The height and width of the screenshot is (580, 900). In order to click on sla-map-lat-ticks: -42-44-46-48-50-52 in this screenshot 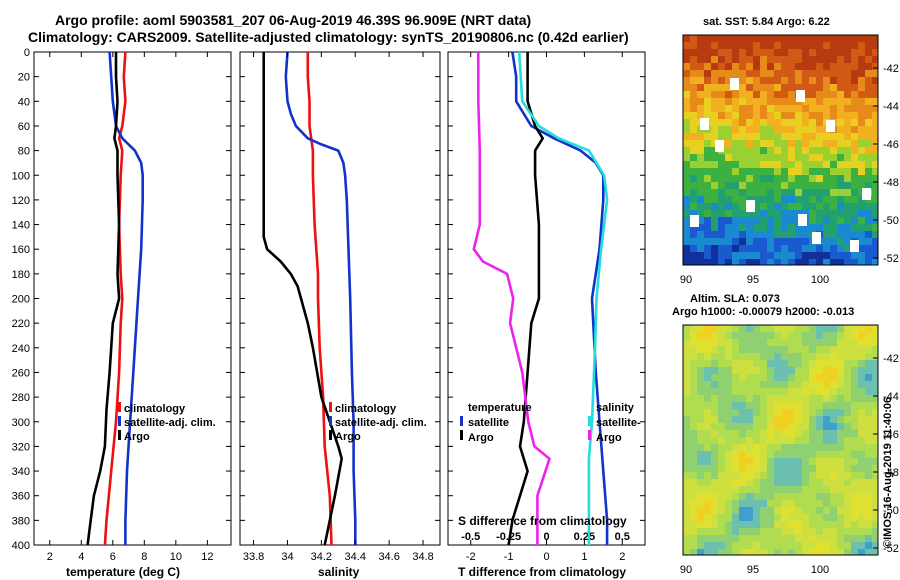, I will do `click(886, 454)`.